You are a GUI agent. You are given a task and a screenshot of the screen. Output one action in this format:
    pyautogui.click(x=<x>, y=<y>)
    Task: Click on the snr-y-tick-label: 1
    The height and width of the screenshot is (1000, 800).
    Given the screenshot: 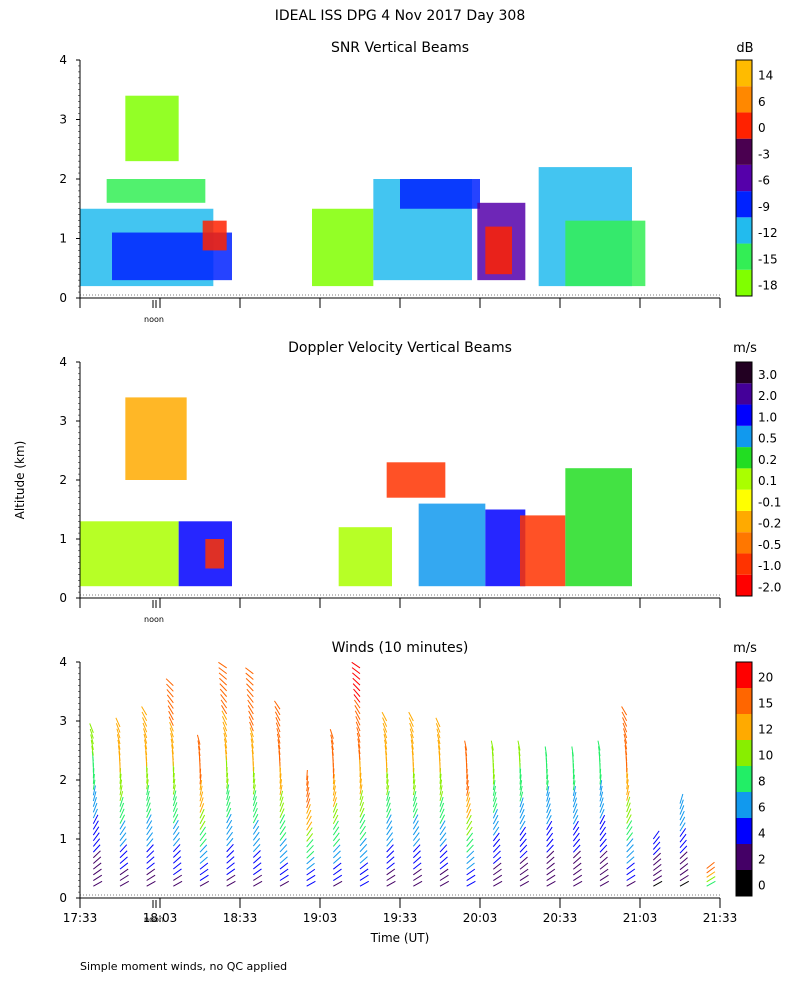 What is the action you would take?
    pyautogui.click(x=63, y=239)
    